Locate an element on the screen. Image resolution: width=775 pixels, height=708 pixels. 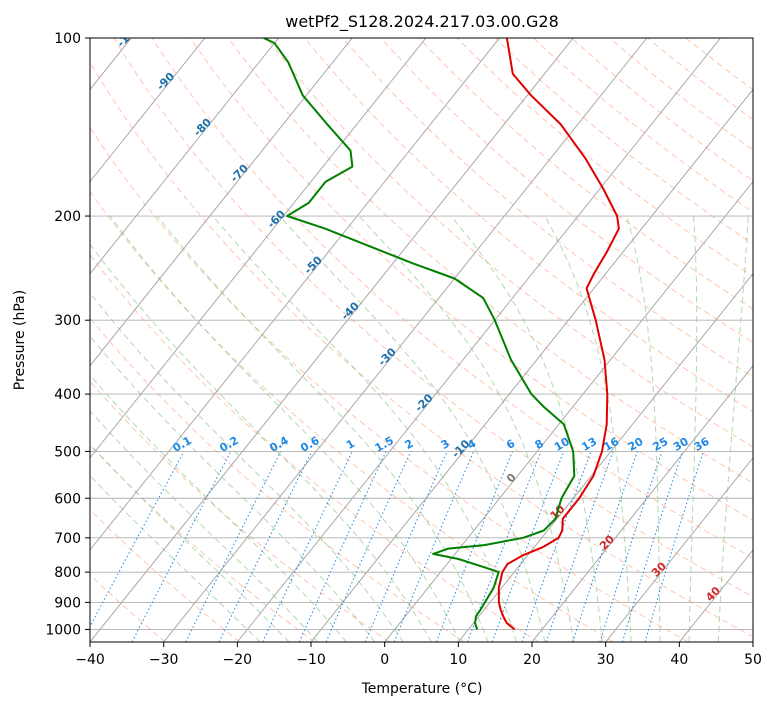
y-tick-label: 1000 is located at coordinates (63, 630).